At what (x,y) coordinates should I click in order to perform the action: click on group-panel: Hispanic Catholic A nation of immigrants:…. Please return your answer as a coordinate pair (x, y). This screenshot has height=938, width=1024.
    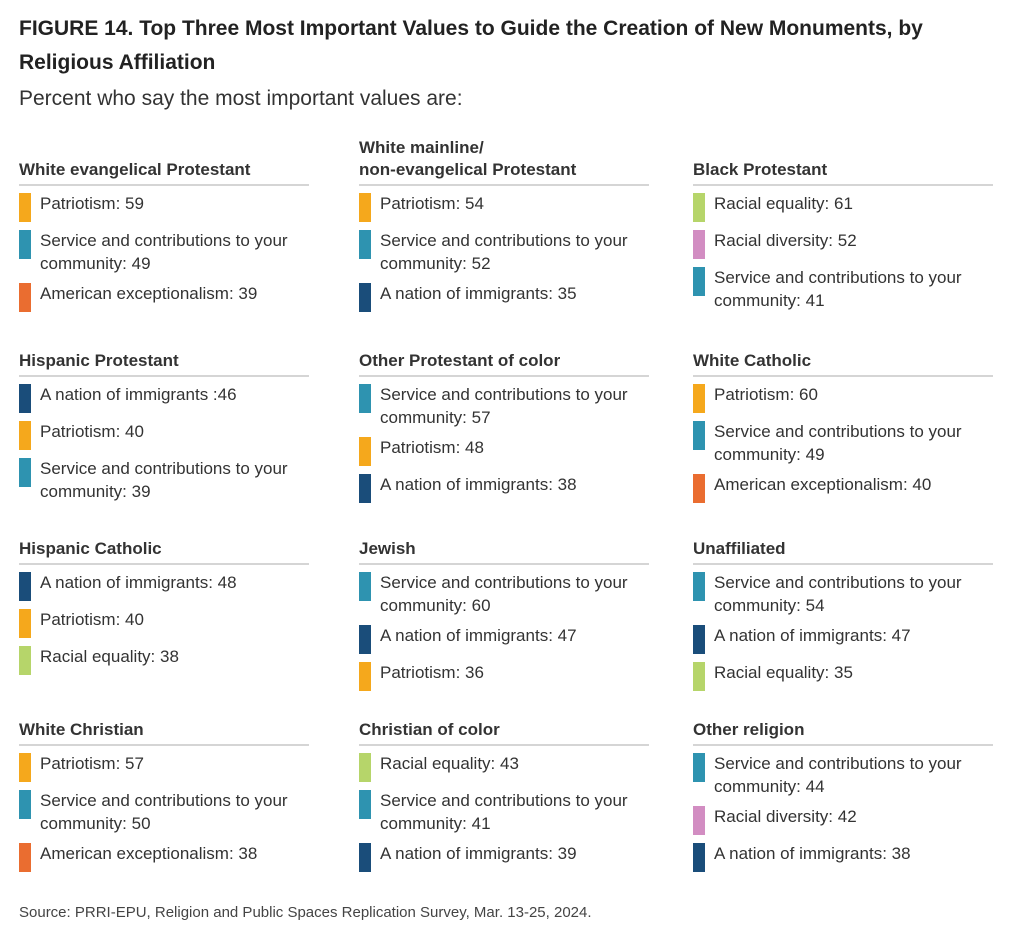
    Looking at the image, I should click on (164, 610).